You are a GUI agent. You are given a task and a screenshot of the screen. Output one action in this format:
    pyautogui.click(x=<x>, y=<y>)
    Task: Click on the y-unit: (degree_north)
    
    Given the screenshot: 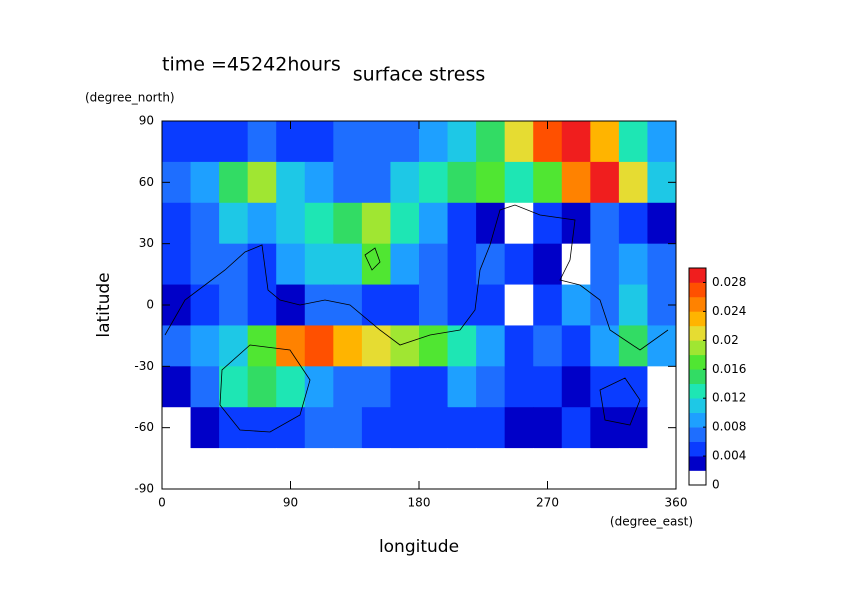 What is the action you would take?
    pyautogui.click(x=130, y=98)
    